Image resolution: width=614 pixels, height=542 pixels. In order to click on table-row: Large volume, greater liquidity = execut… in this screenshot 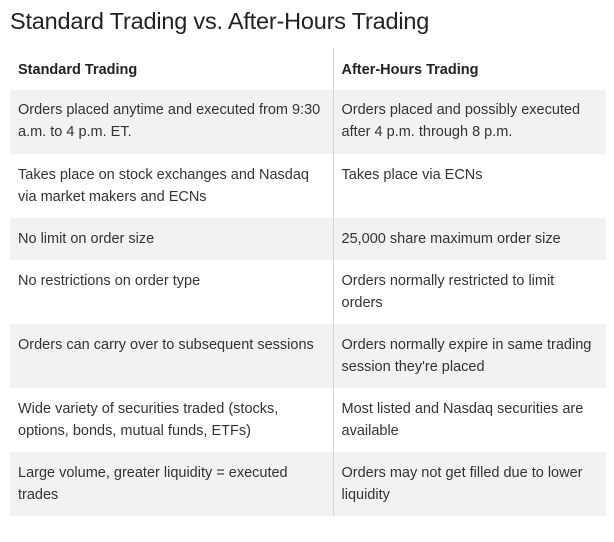, I will do `click(308, 484)`.